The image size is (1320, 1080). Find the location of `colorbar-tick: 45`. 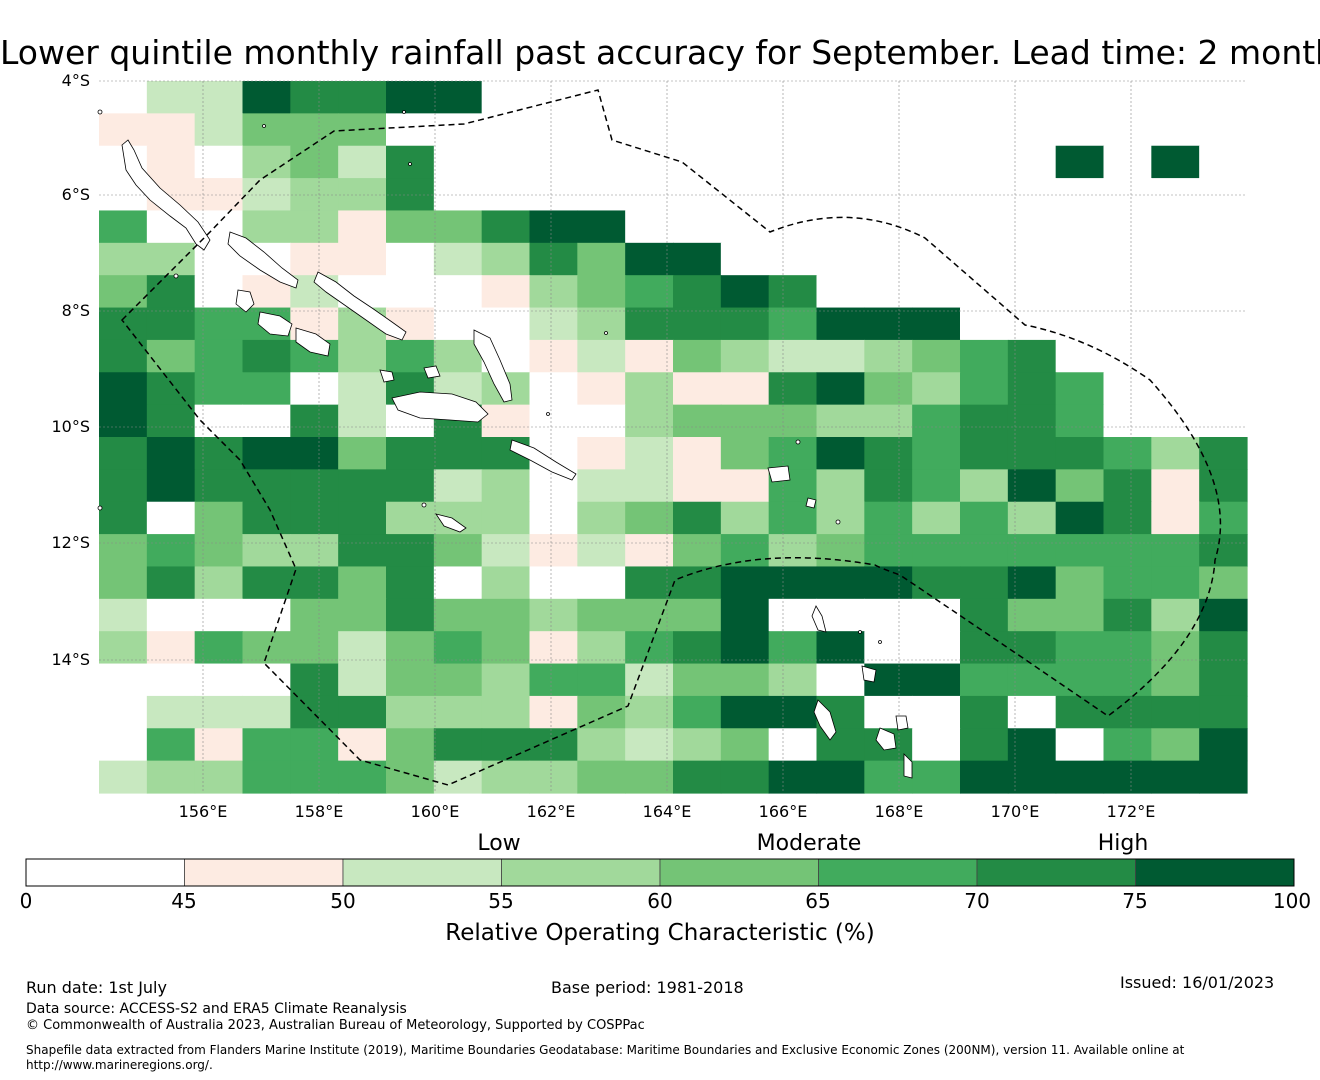

colorbar-tick: 45 is located at coordinates (184, 901).